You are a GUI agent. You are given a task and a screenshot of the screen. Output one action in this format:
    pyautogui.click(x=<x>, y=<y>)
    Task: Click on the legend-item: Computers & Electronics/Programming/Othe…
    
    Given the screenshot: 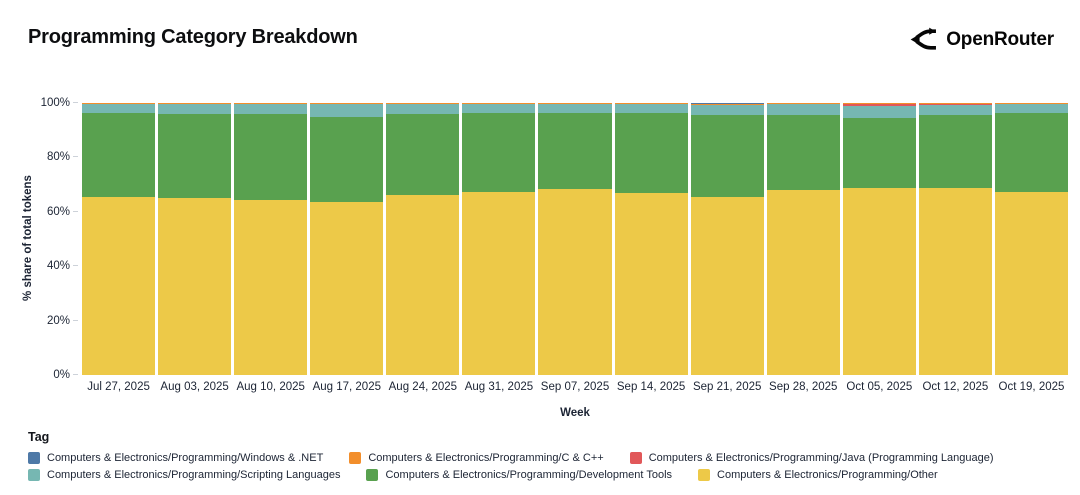 What is the action you would take?
    pyautogui.click(x=818, y=475)
    